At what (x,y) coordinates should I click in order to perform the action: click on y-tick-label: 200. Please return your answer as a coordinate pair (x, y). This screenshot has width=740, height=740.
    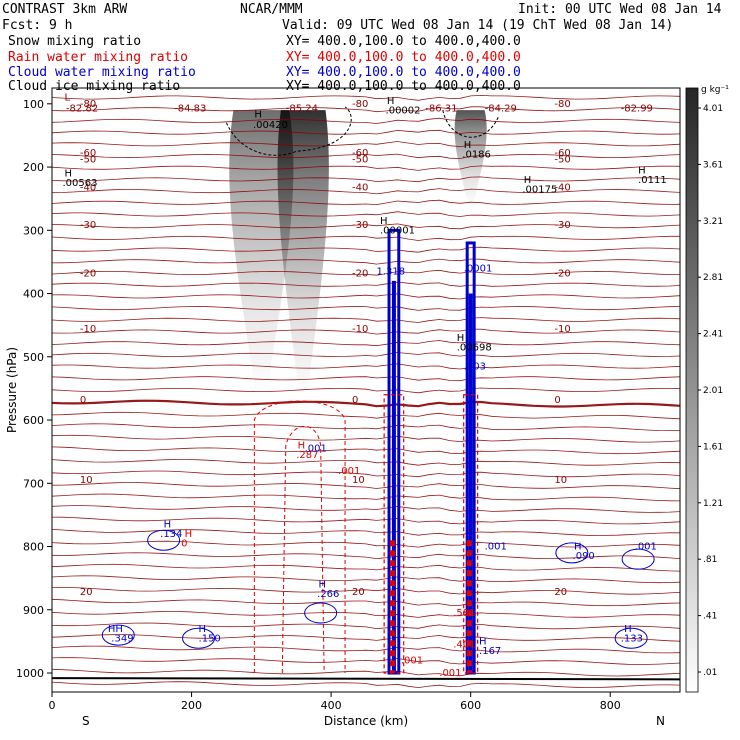
    Looking at the image, I should click on (33, 167).